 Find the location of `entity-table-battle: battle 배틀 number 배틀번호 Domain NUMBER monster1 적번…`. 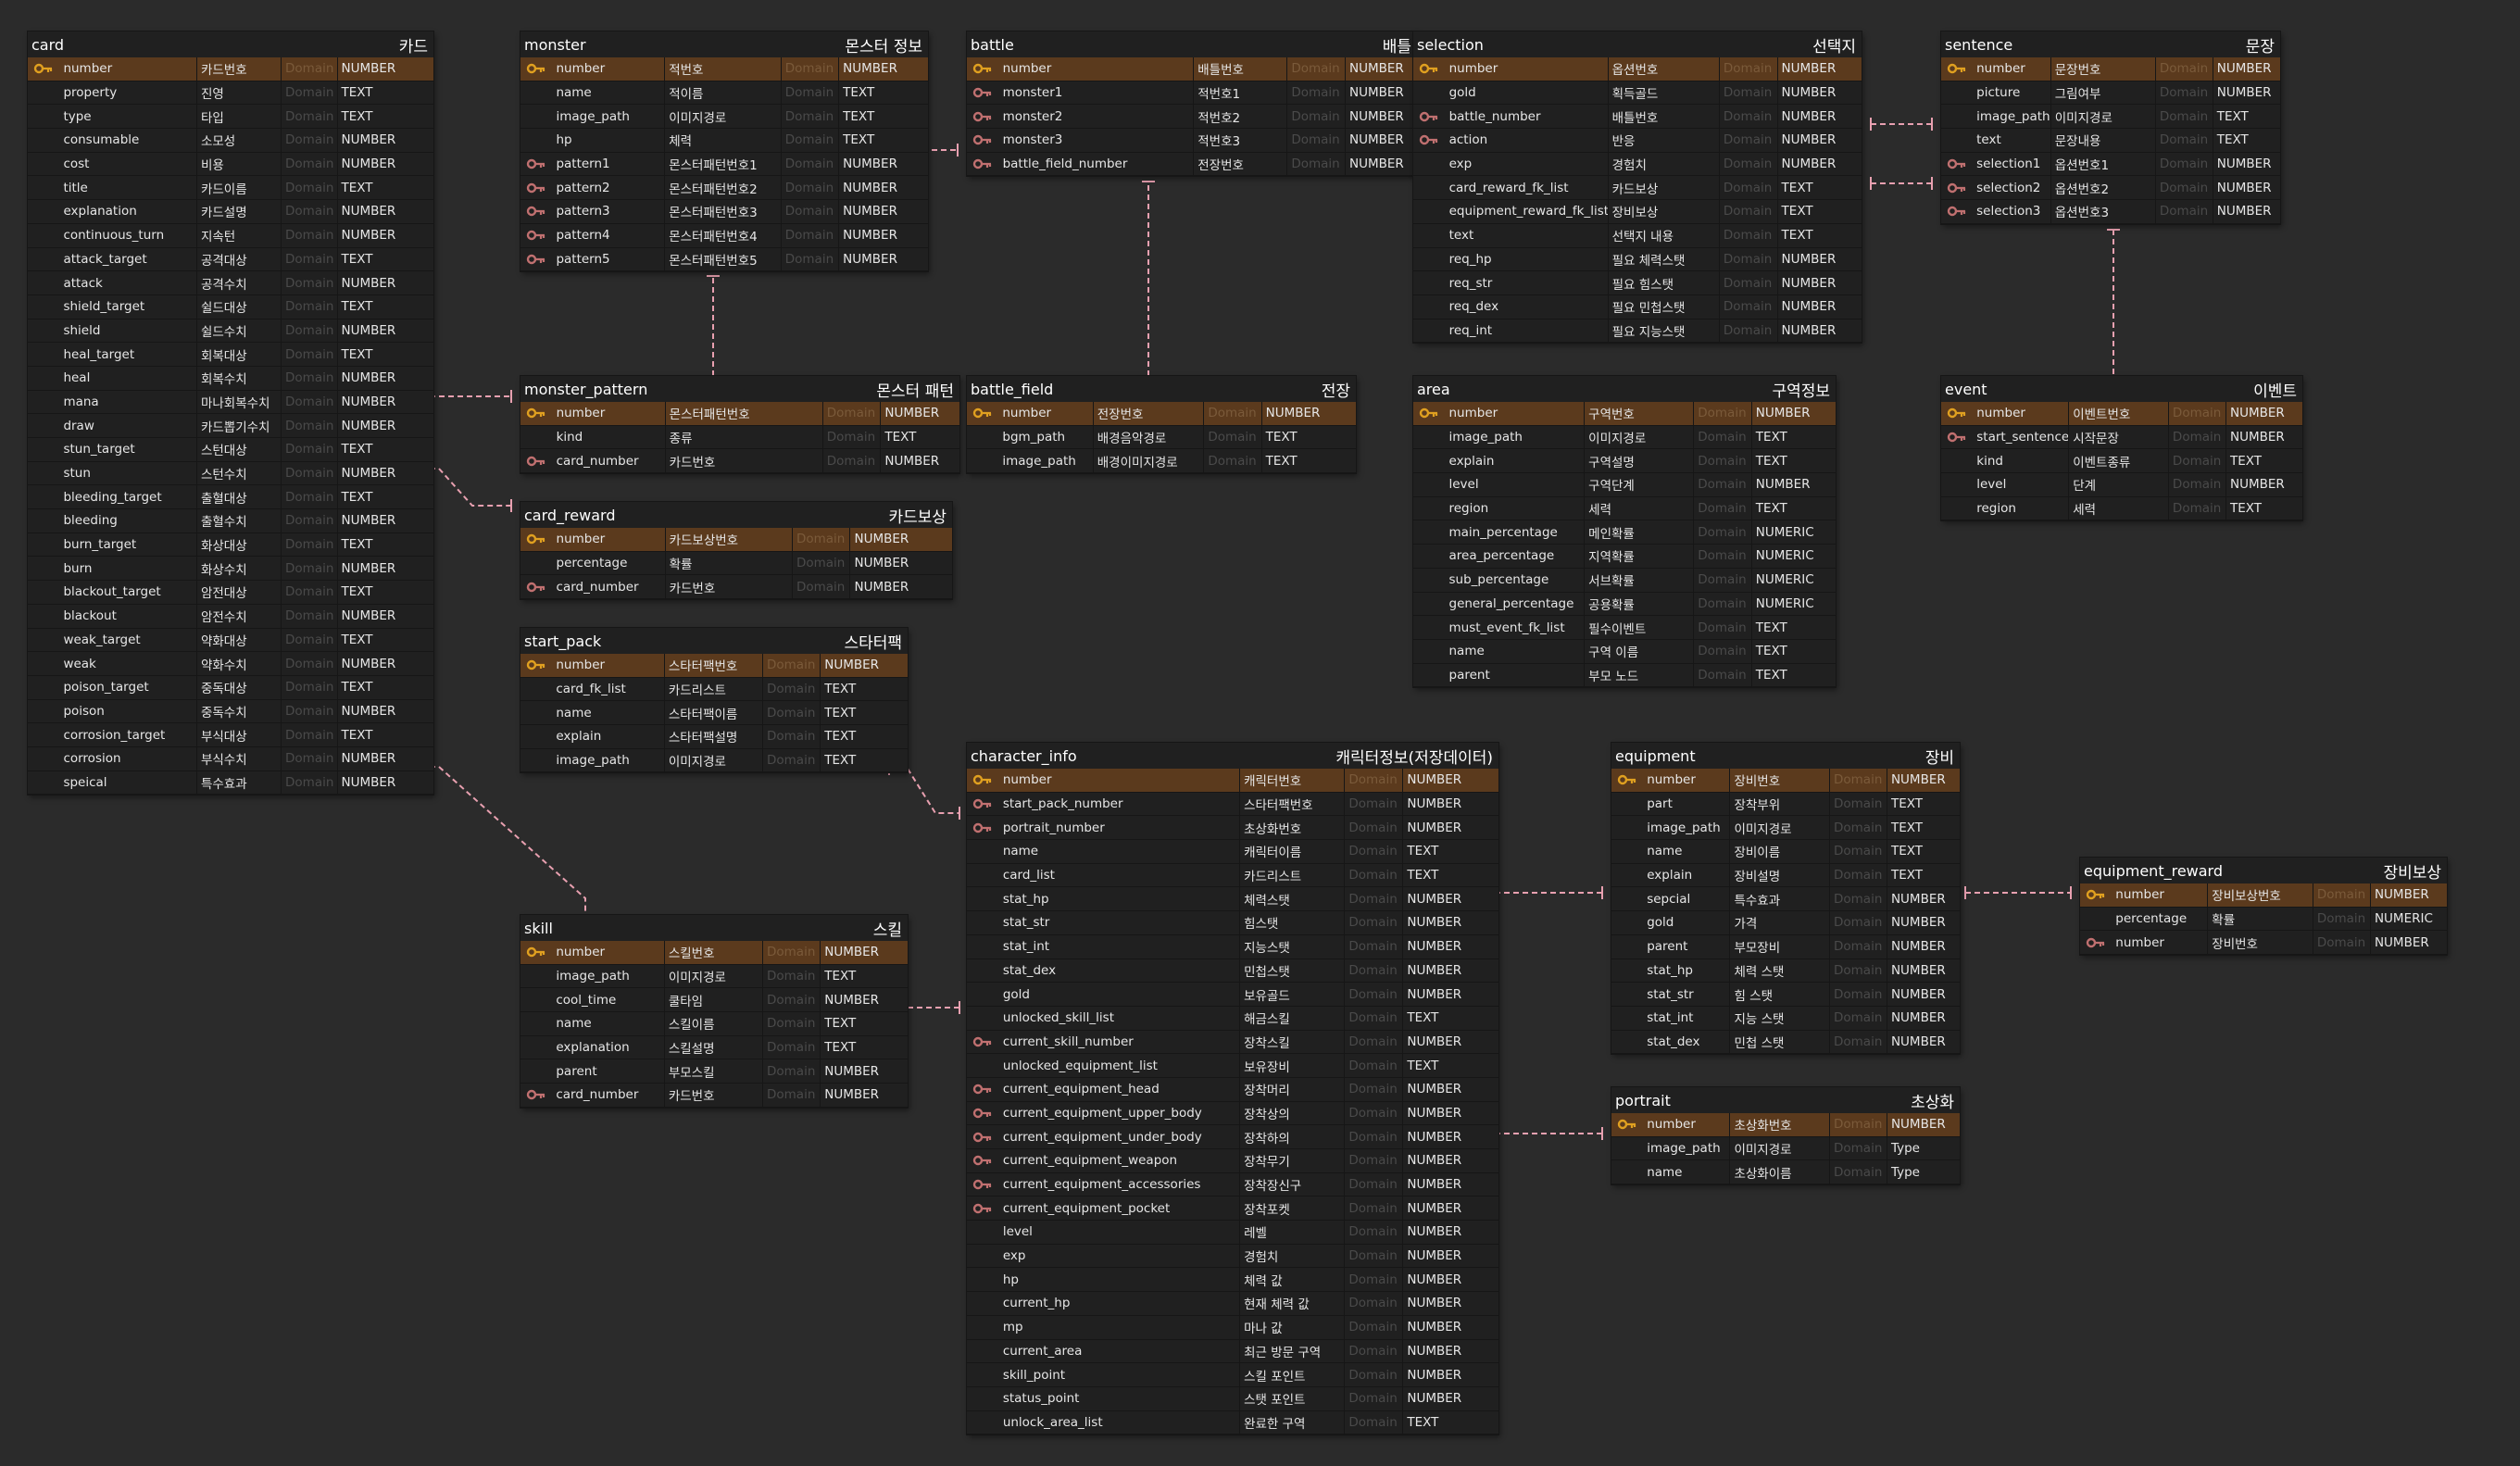

entity-table-battle: battle 배틀 number 배틀번호 Domain NUMBER monster1 적번… is located at coordinates (1192, 104).